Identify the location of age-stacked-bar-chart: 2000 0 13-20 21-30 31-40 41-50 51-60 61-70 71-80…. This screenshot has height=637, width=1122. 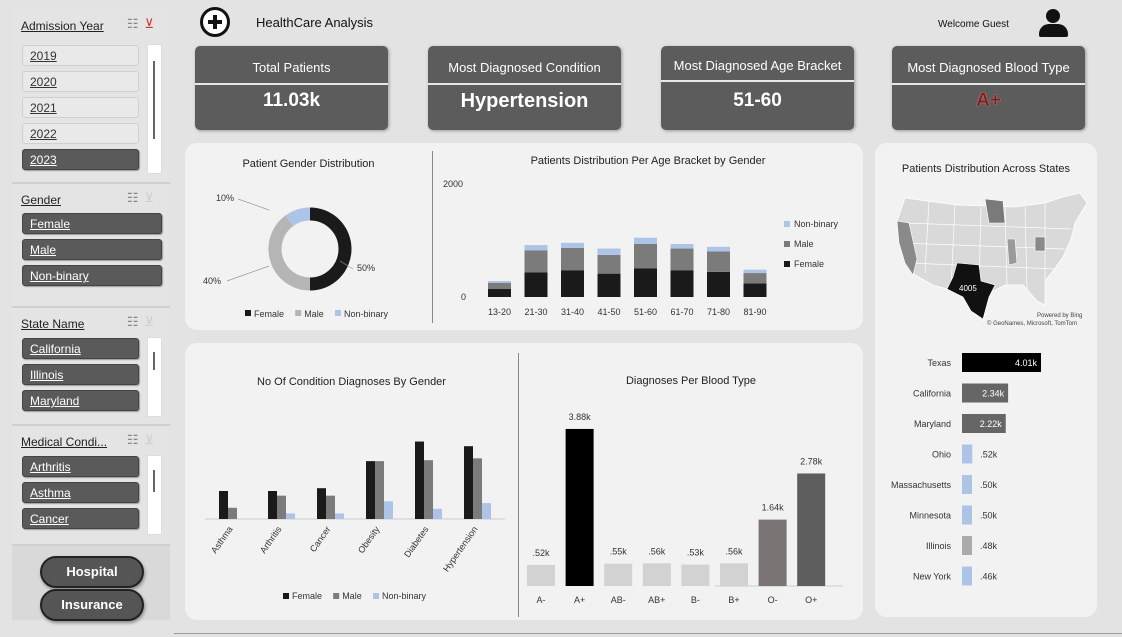
(641, 248).